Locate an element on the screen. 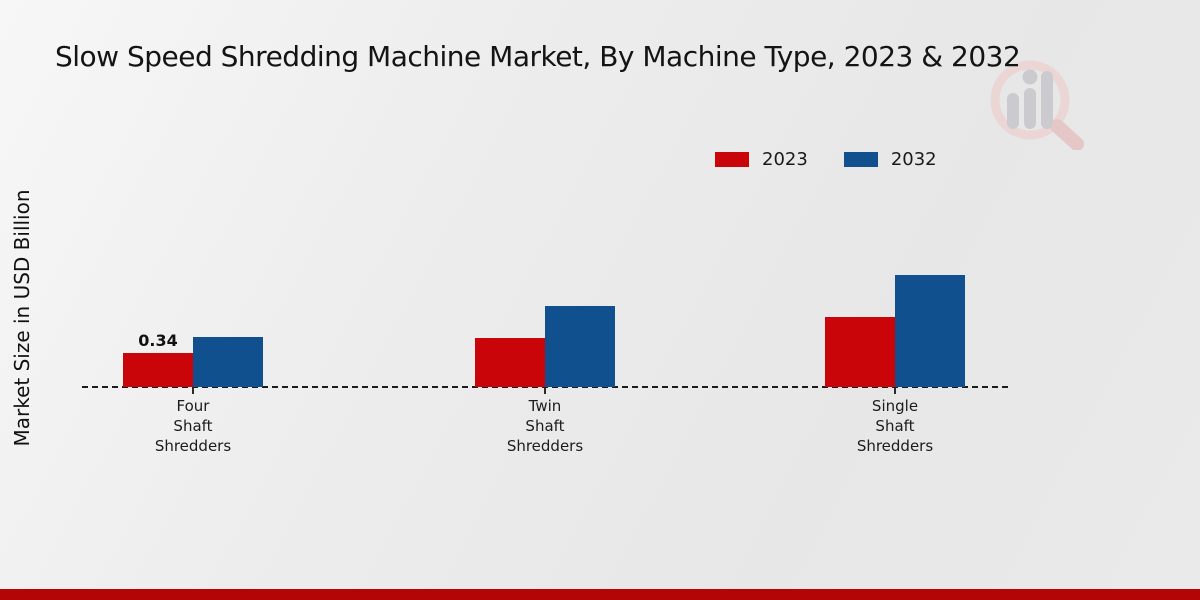 Image resolution: width=1200 pixels, height=600 pixels. bar-2032-four-shaft-shredders is located at coordinates (228, 362).